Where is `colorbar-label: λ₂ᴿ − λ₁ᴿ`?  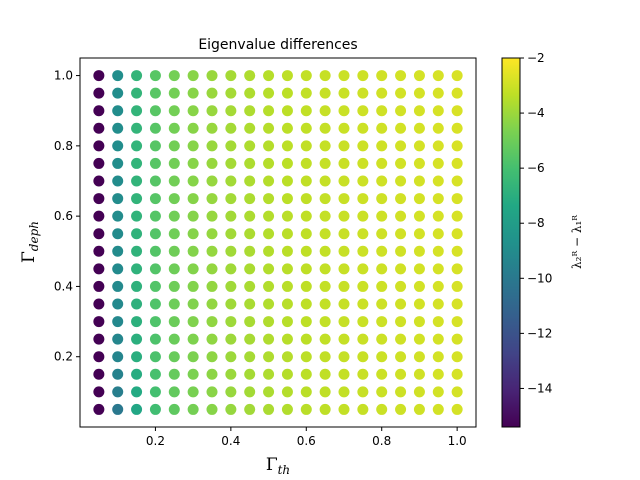
colorbar-label: λ₂ᴿ − λ₁ᴿ is located at coordinates (577, 242).